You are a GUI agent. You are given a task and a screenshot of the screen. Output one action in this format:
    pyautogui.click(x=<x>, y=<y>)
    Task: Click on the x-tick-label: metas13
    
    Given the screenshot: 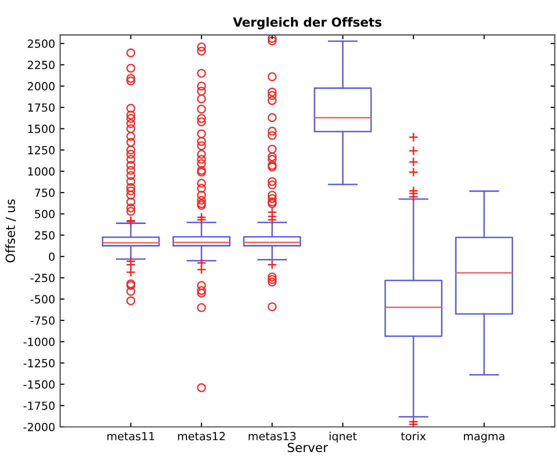 What is the action you would take?
    pyautogui.click(x=272, y=436)
    